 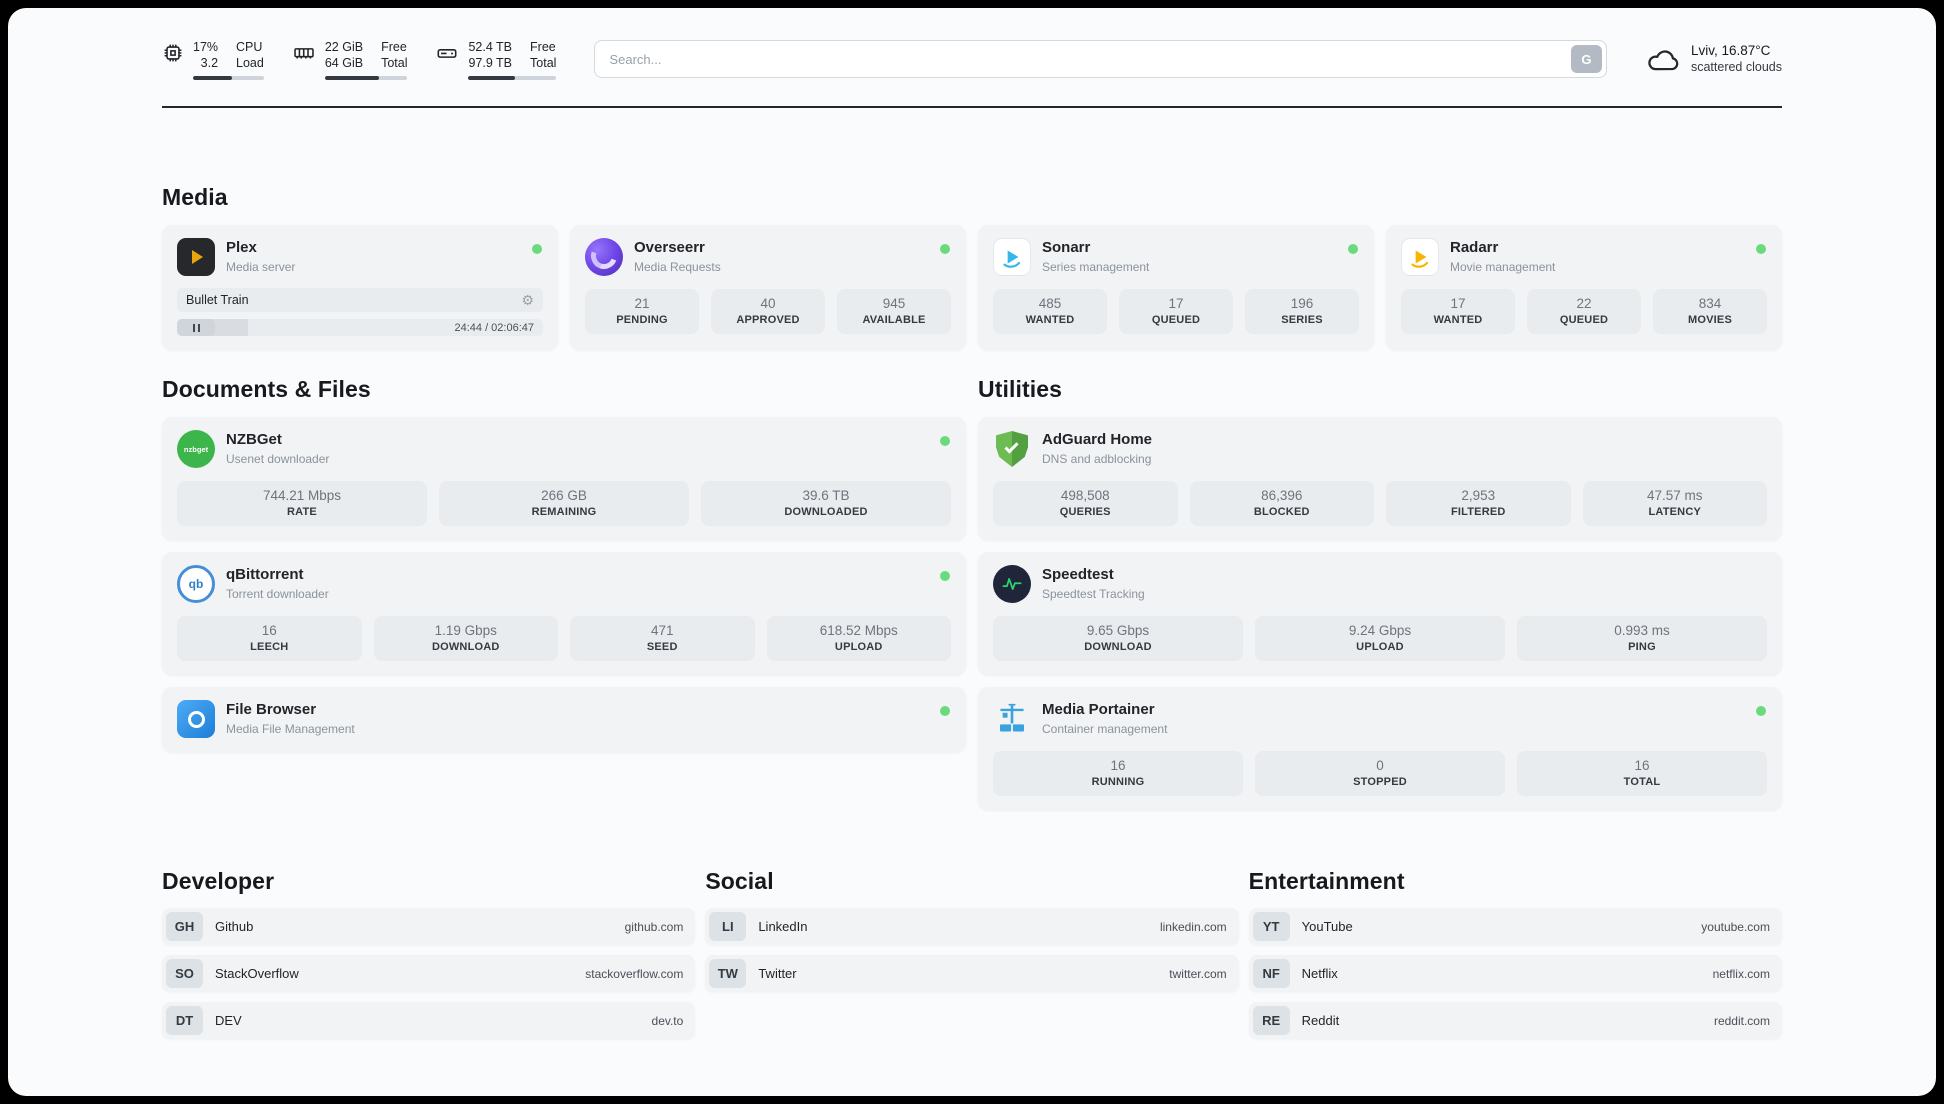 I want to click on bookmark-reddit: RE Reddit reddit.com, so click(x=1515, y=1020).